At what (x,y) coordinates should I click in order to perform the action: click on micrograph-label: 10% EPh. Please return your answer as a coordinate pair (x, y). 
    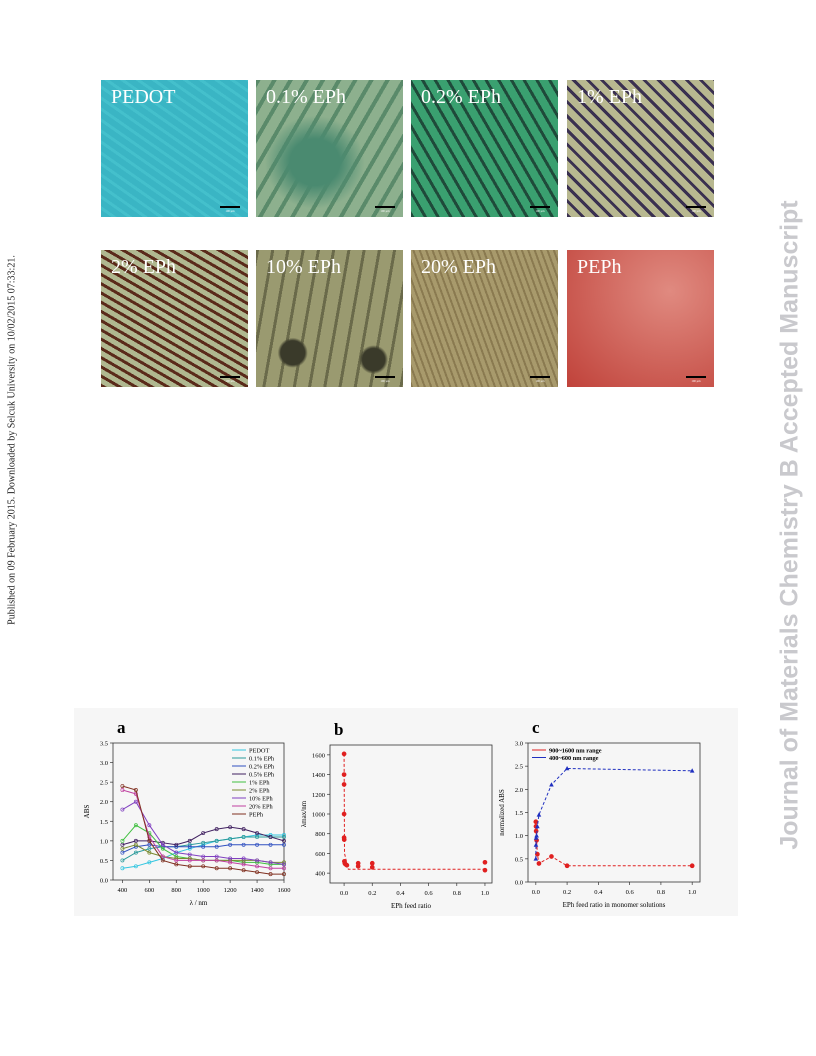
    Looking at the image, I should click on (303, 267).